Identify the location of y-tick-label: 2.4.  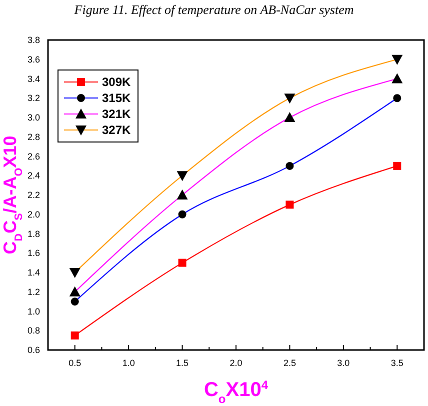
(33, 175).